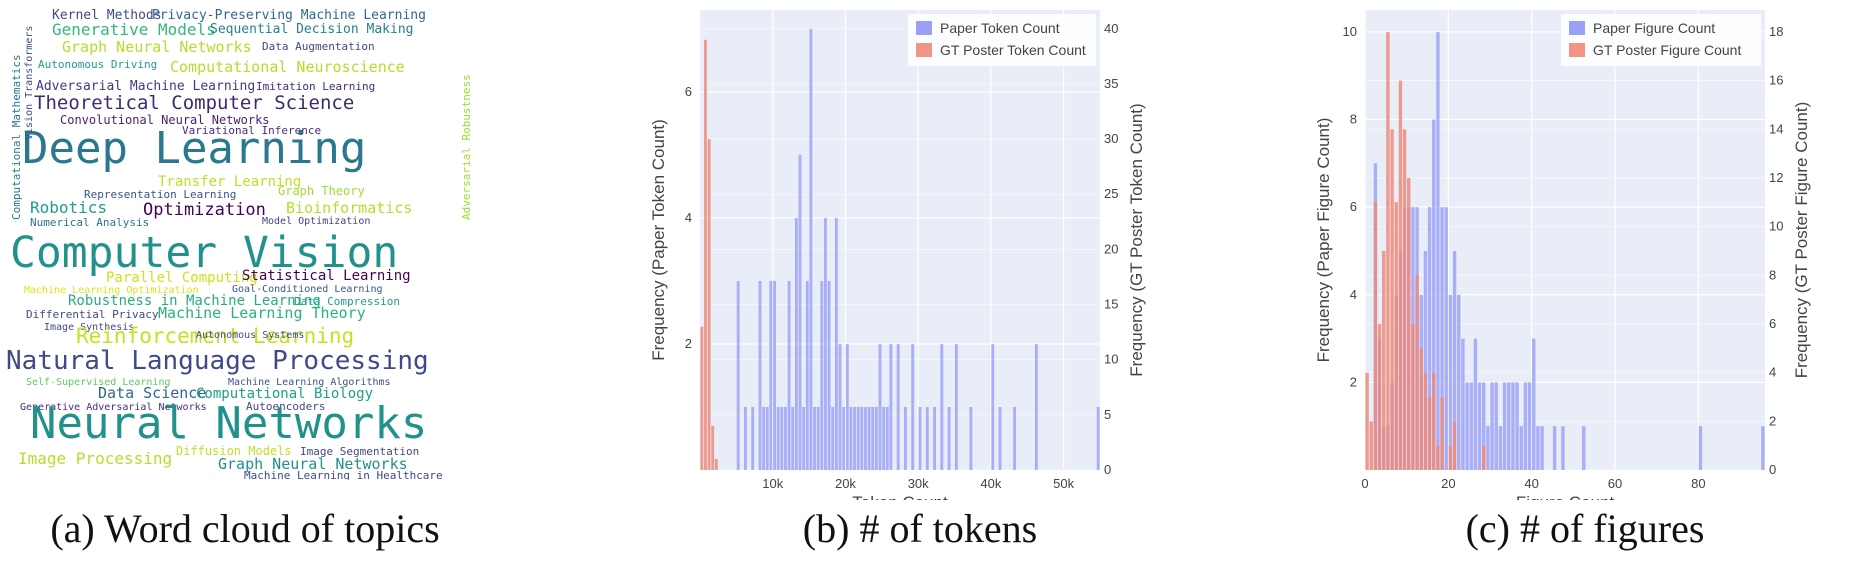  Describe the element at coordinates (845, 483) in the screenshot. I see `x-tick-label: 20k` at that location.